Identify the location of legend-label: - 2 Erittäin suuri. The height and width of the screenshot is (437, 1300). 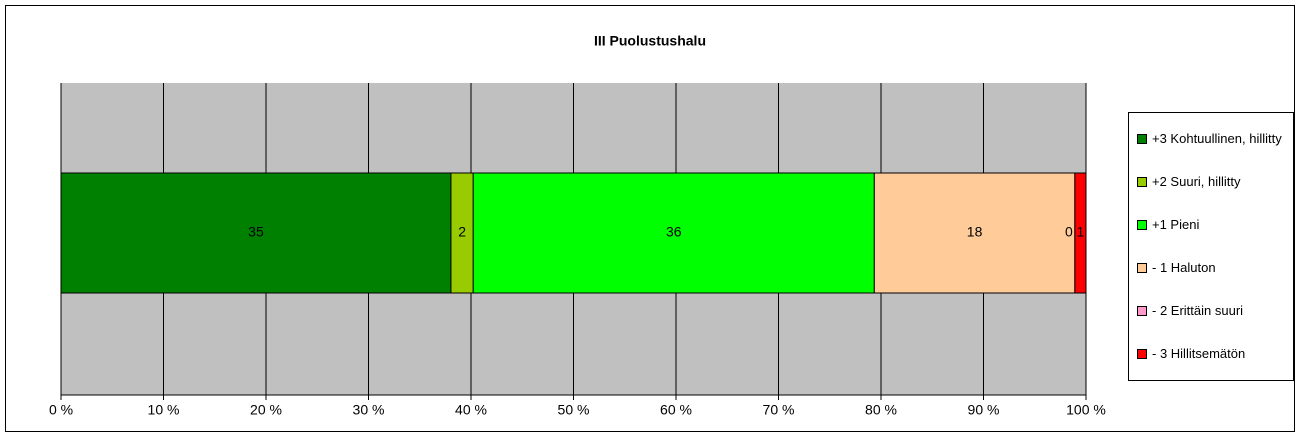
(1198, 311).